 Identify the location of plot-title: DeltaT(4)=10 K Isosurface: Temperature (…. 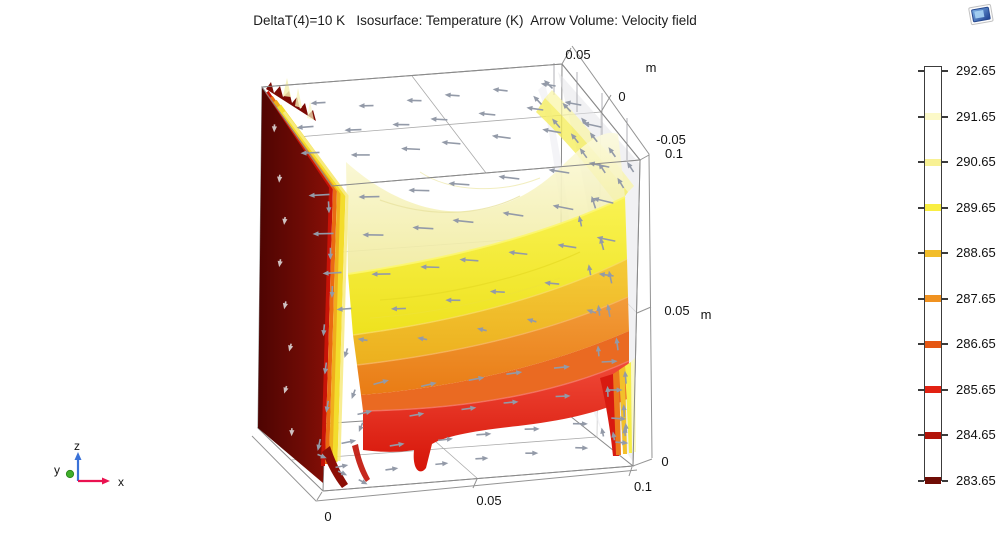
(475, 20).